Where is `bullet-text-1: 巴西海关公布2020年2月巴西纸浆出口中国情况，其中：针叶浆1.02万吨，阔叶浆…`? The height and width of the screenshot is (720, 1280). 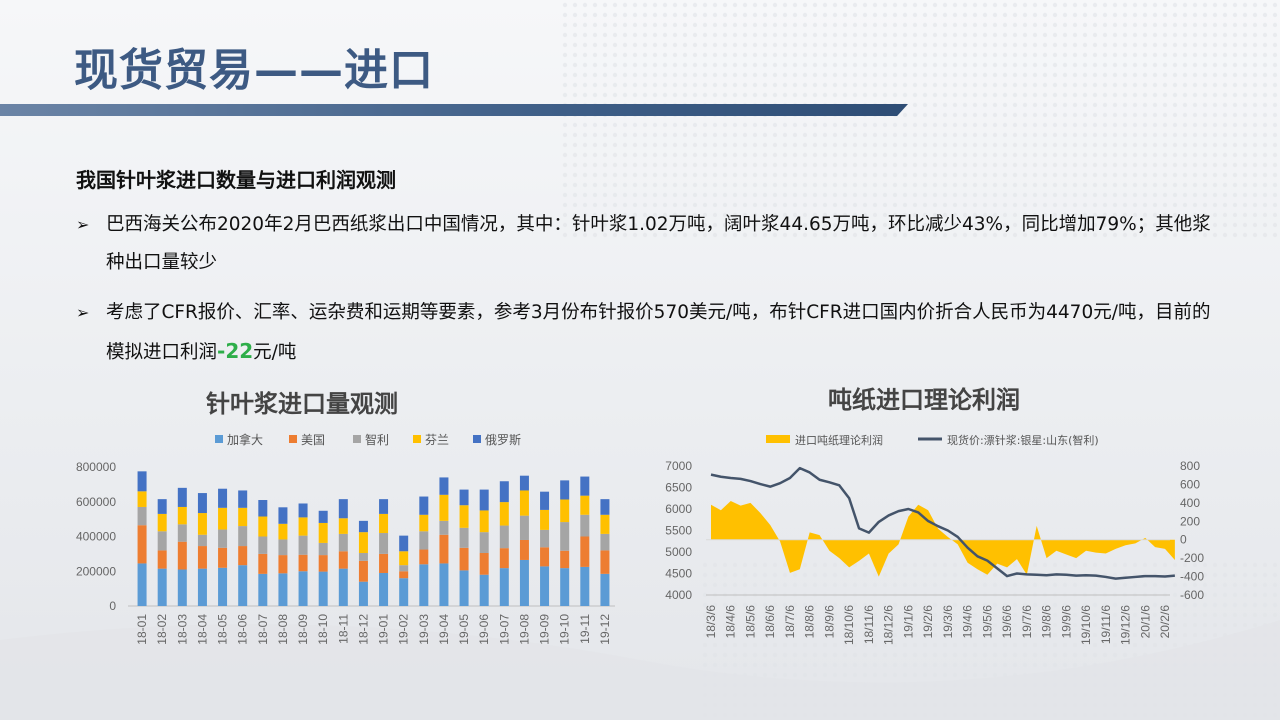 bullet-text-1: 巴西海关公布2020年2月巴西纸浆出口中国情况，其中：针叶浆1.02万吨，阔叶浆… is located at coordinates (658, 243).